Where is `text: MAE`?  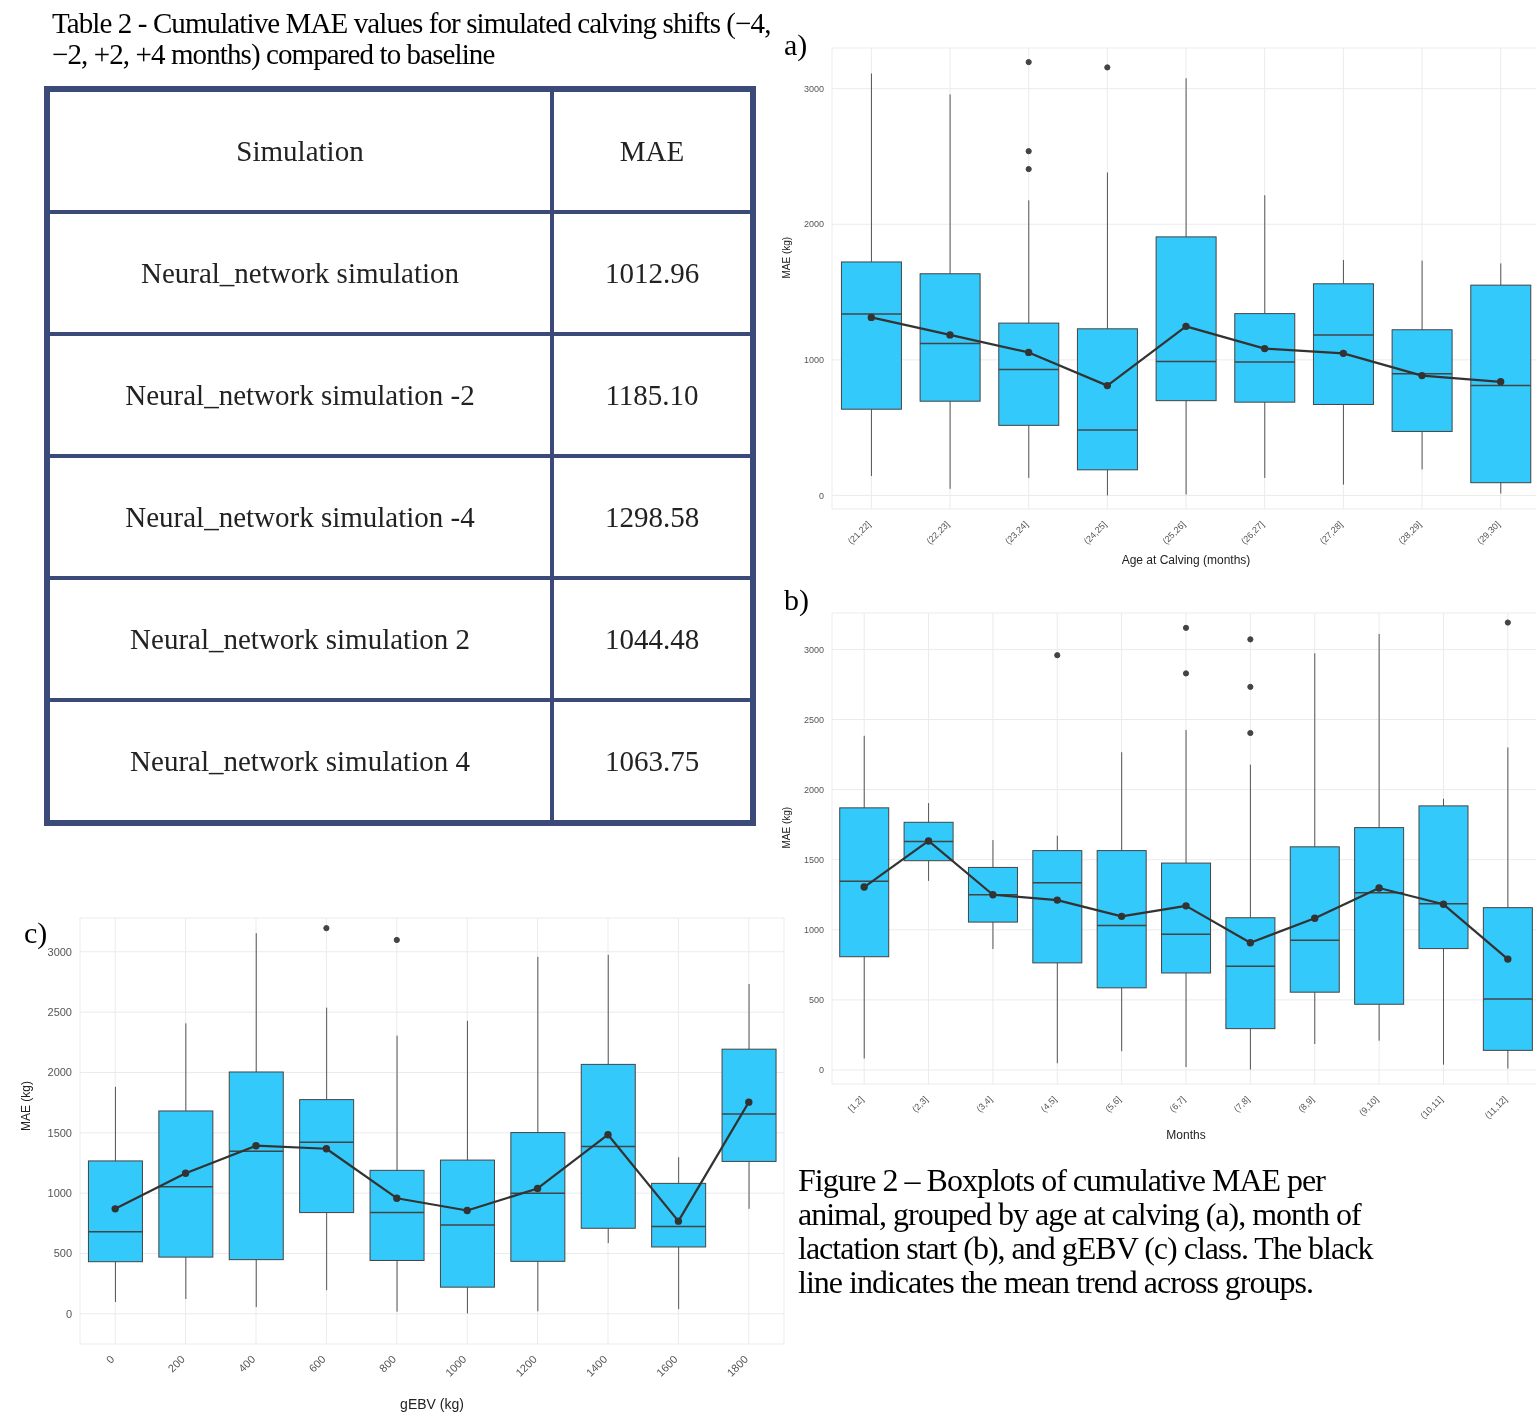 text: MAE is located at coordinates (652, 150).